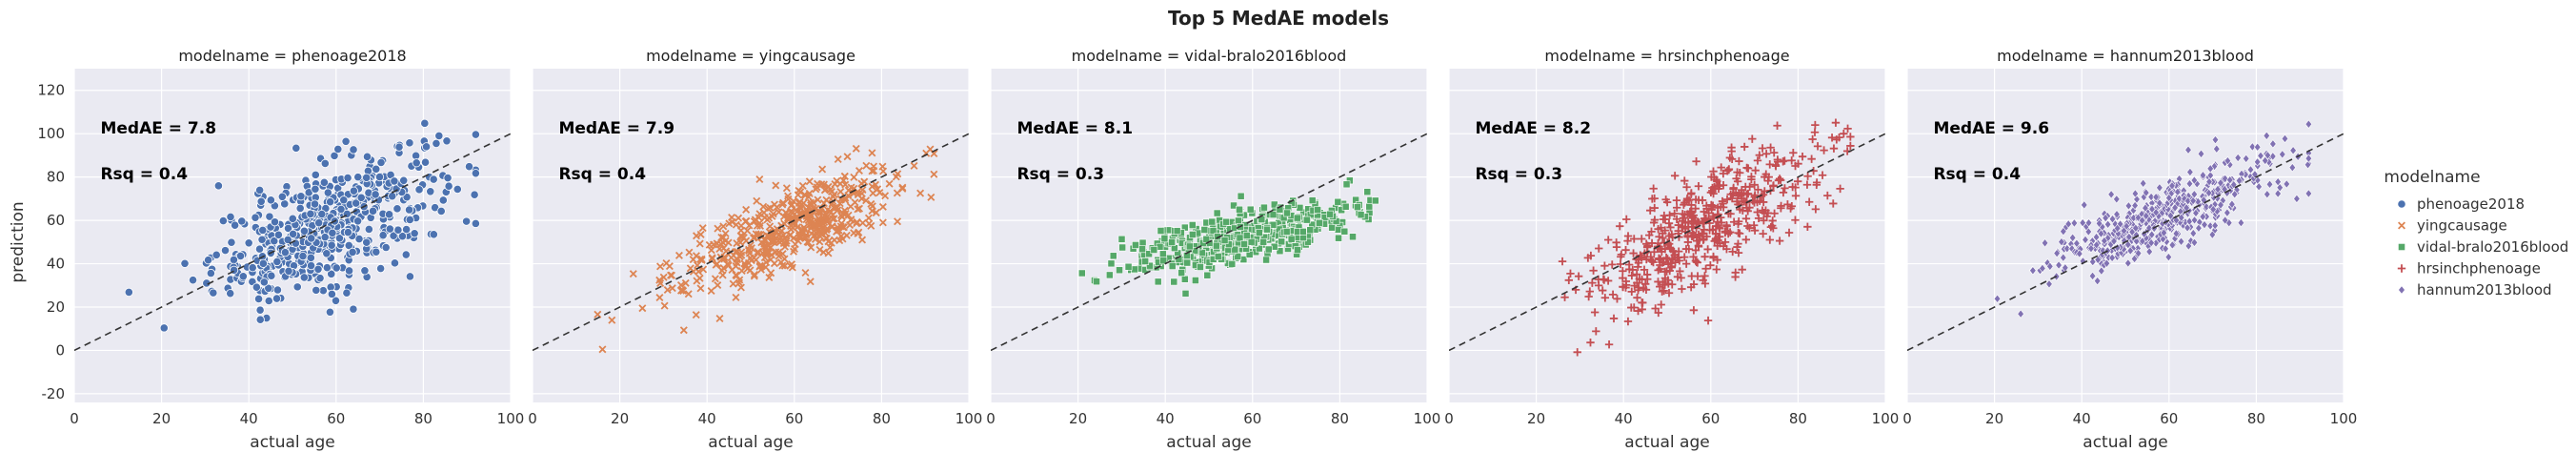 The height and width of the screenshot is (473, 2576). What do you see at coordinates (1519, 175) in the screenshot?
I see `rsq-annotation: Rsq = 0.3` at bounding box center [1519, 175].